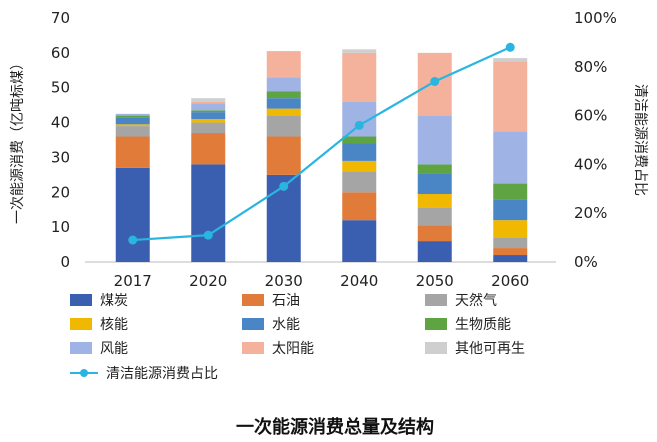  I want to click on left-tick-6: 60, so click(60, 53).